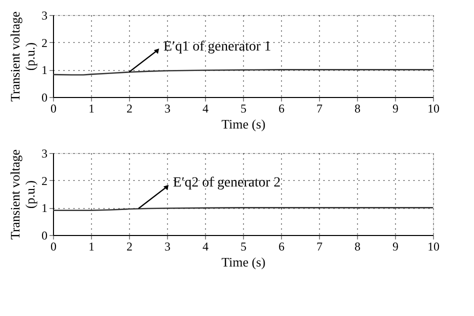  I want to click on annotation: E′q2 of generator 2, so click(227, 183).